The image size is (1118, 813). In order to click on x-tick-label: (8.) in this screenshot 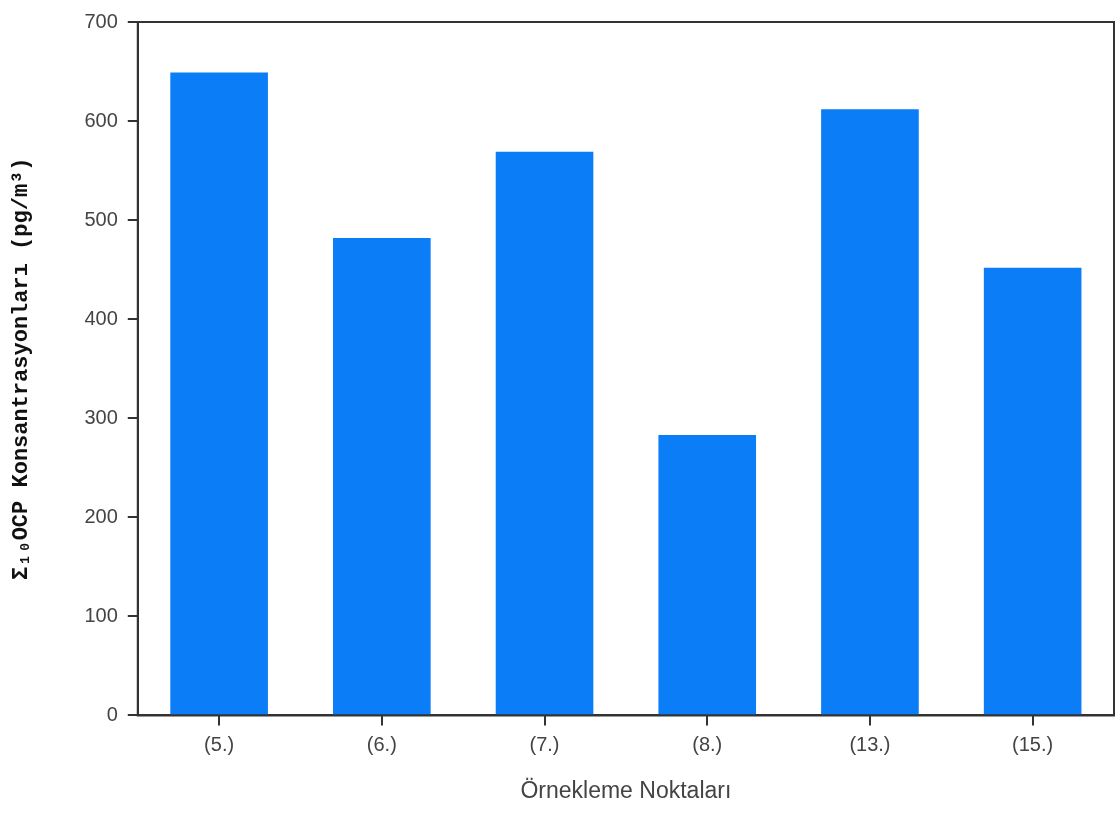, I will do `click(707, 743)`.